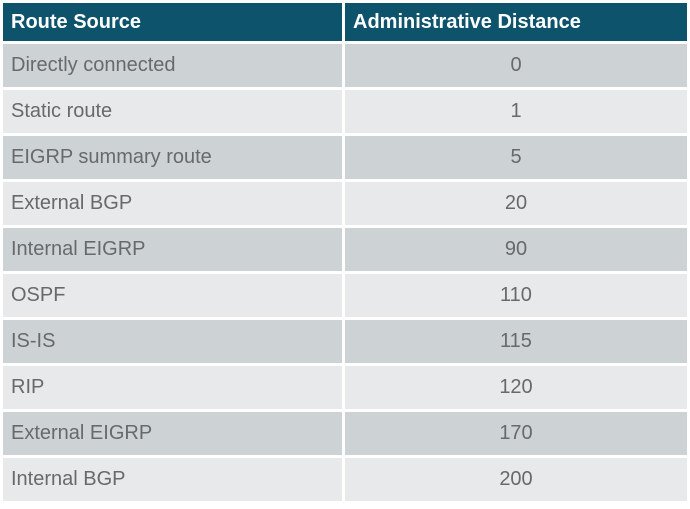  What do you see at coordinates (172, 157) in the screenshot?
I see `route-source-cell: EIGRP summary route` at bounding box center [172, 157].